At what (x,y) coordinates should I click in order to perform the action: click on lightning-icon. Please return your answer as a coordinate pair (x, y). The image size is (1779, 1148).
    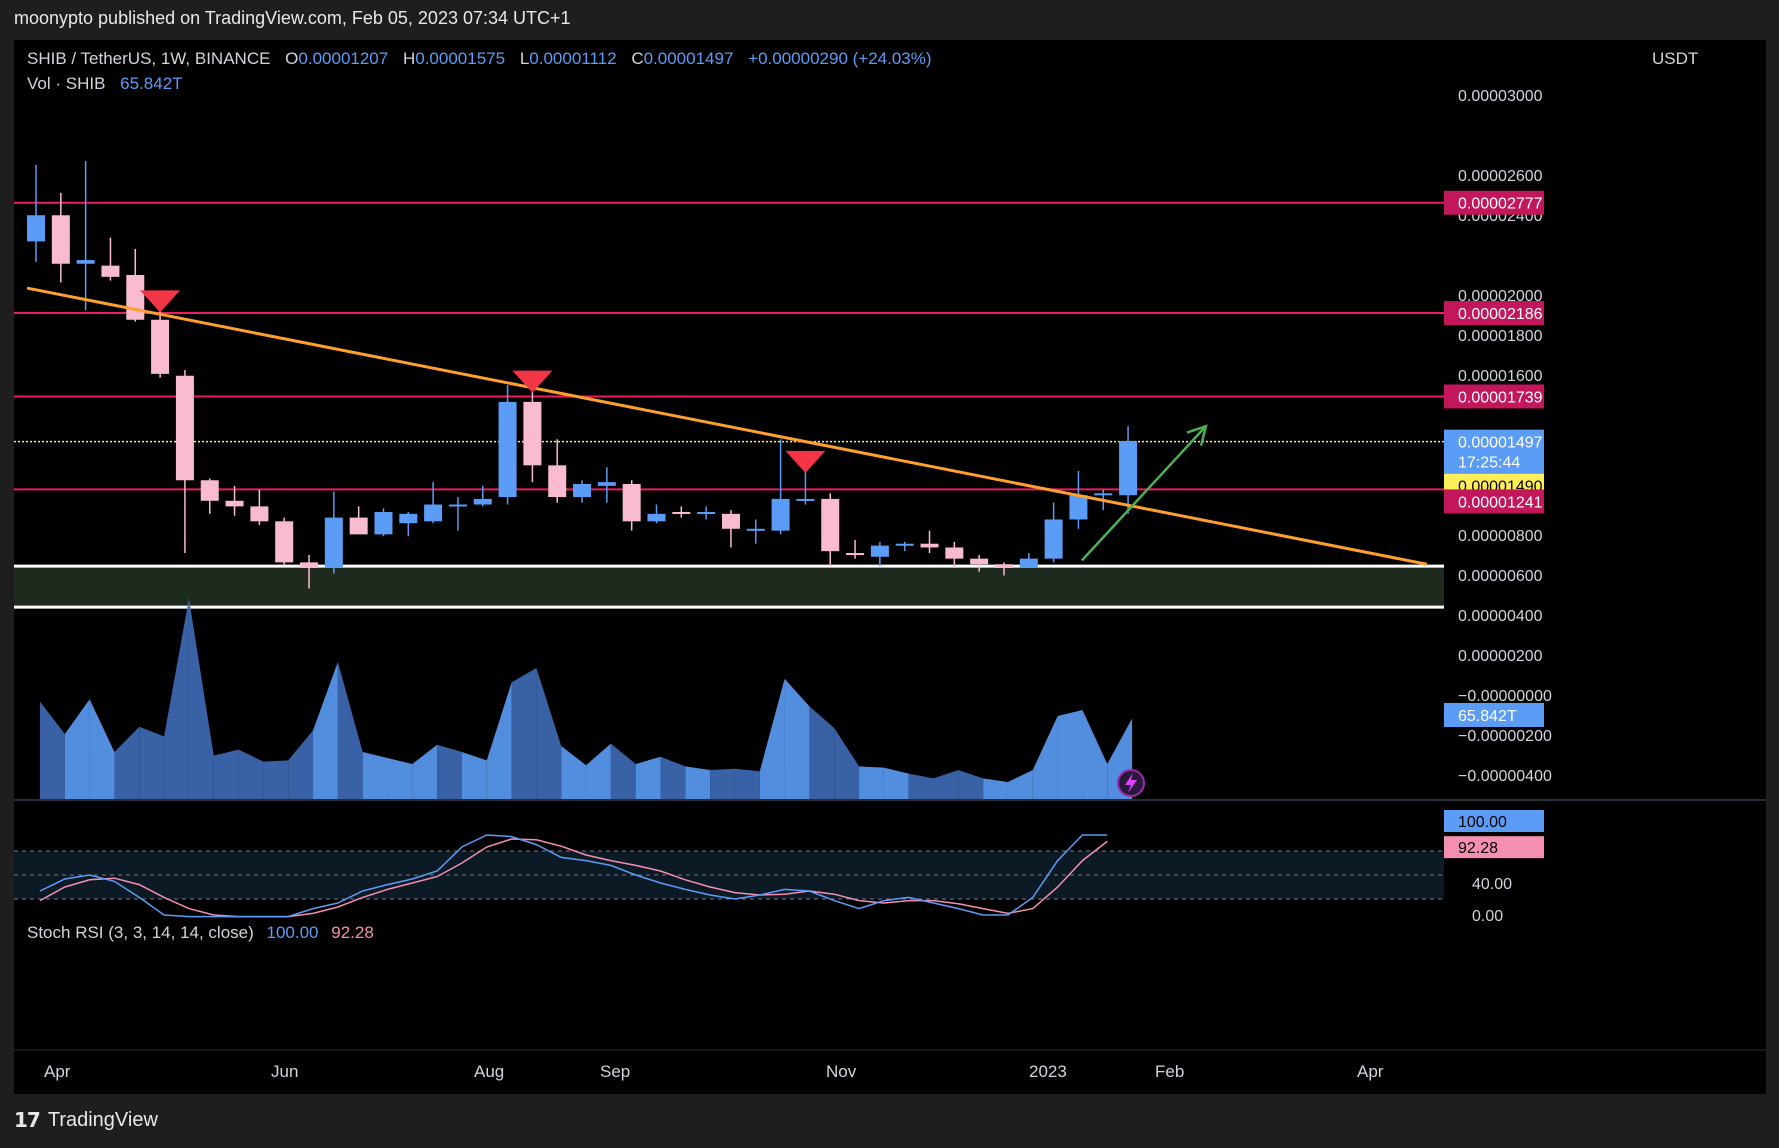
    Looking at the image, I should click on (1131, 783).